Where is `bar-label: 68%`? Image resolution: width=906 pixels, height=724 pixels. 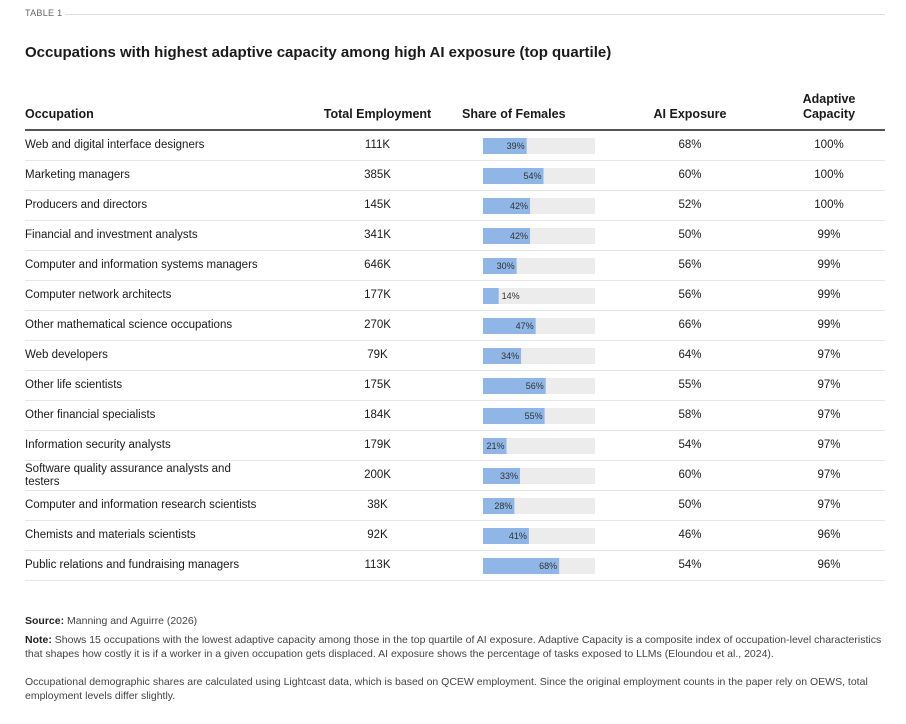 bar-label: 68% is located at coordinates (548, 565).